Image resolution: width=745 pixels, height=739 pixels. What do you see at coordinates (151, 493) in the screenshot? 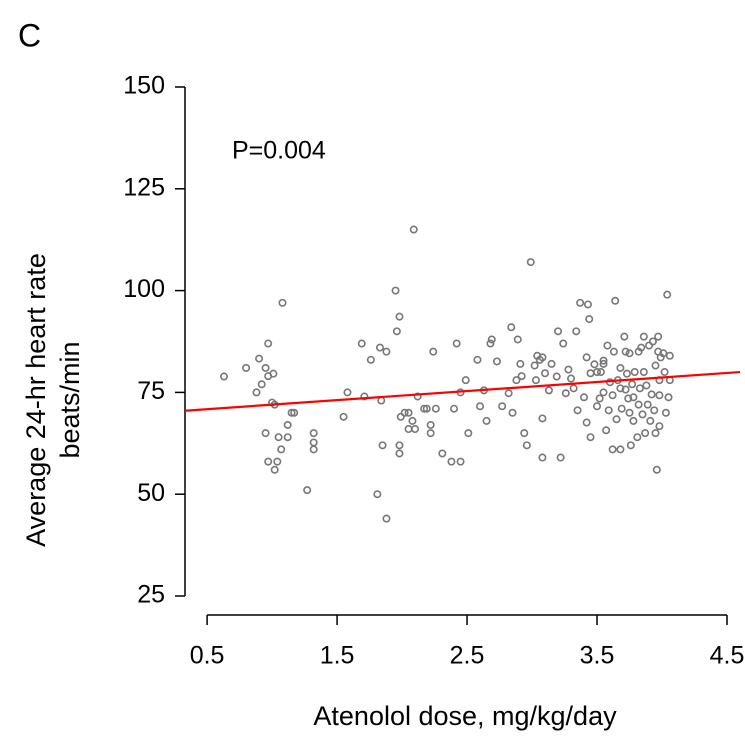
I see `y-tick-label: 50` at bounding box center [151, 493].